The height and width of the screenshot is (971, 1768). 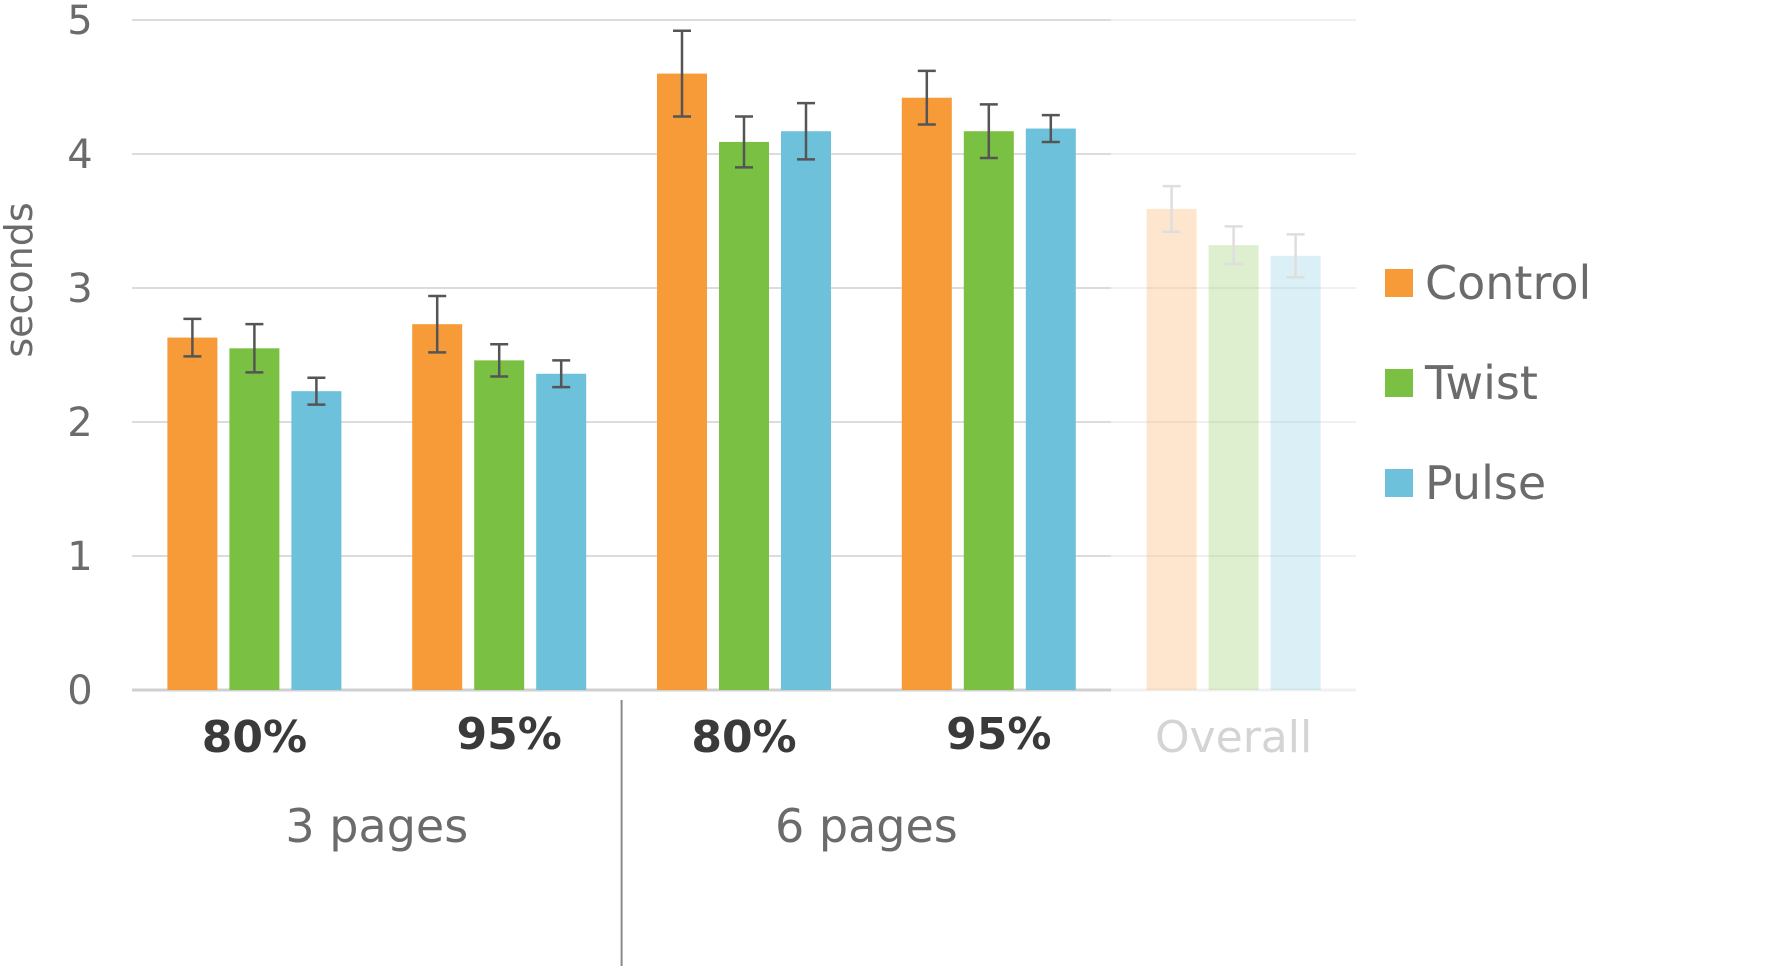 I want to click on x-group-label: 6 pages, so click(x=866, y=826).